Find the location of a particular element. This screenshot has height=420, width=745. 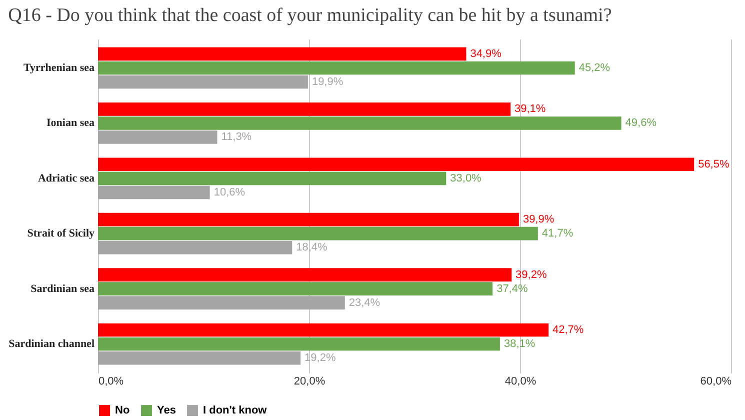

legend-label: Yes is located at coordinates (166, 410).